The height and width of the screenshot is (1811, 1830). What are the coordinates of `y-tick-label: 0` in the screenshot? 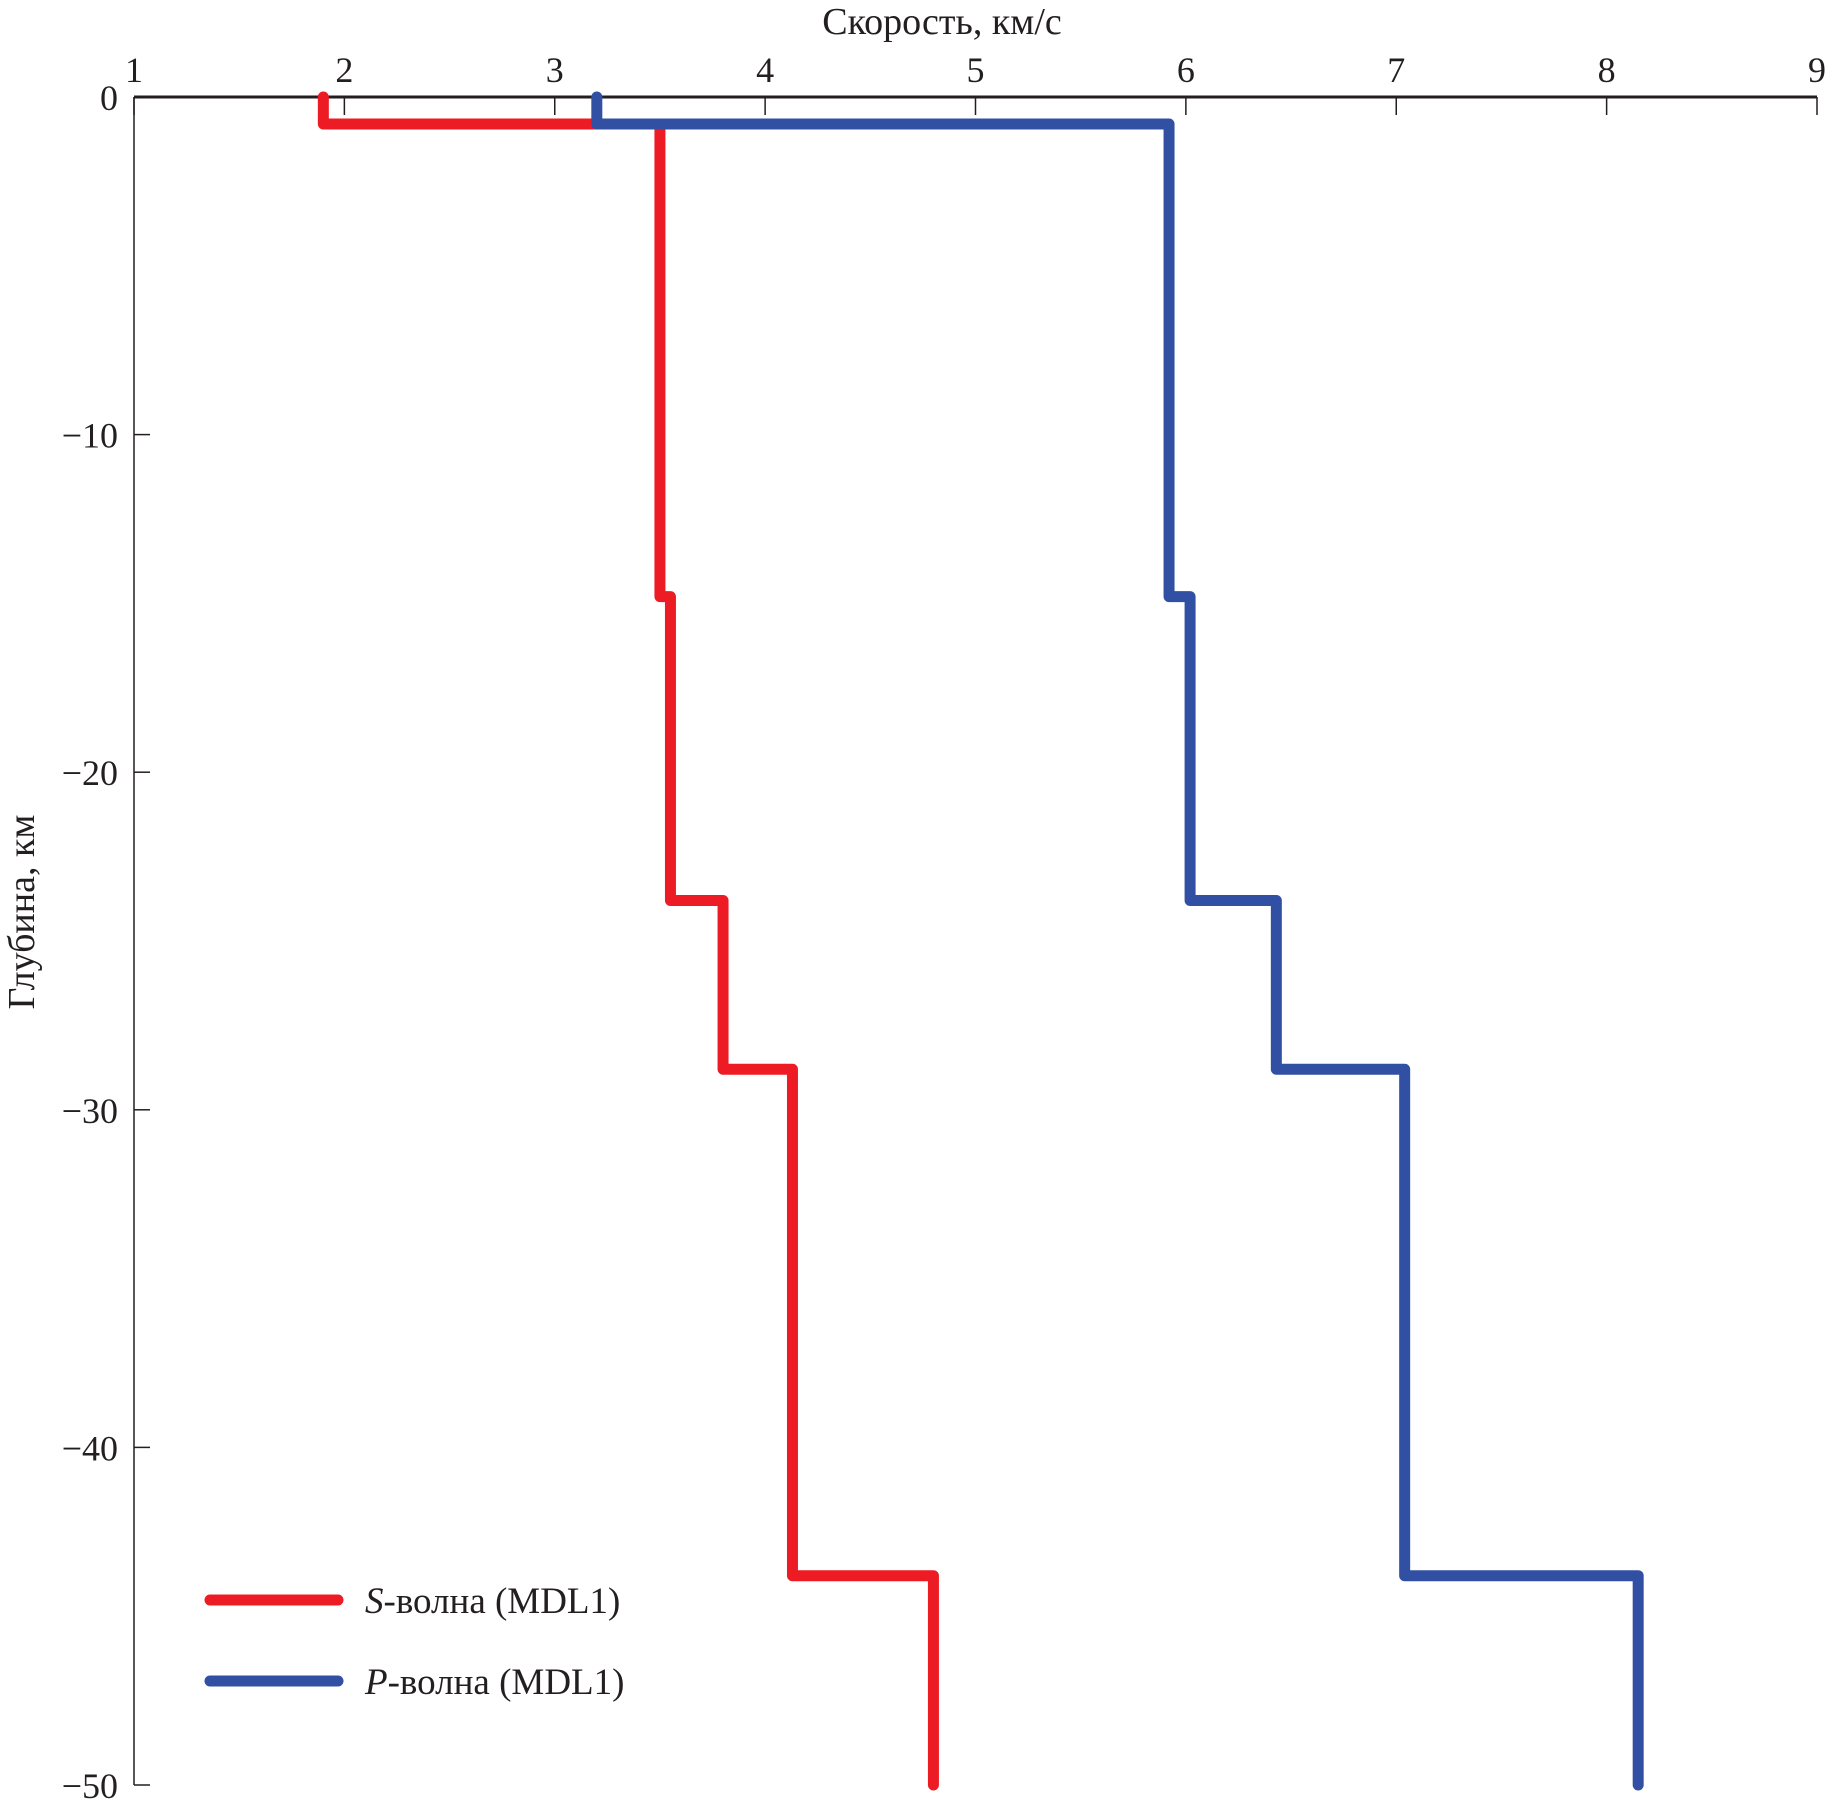 It's located at (109, 98).